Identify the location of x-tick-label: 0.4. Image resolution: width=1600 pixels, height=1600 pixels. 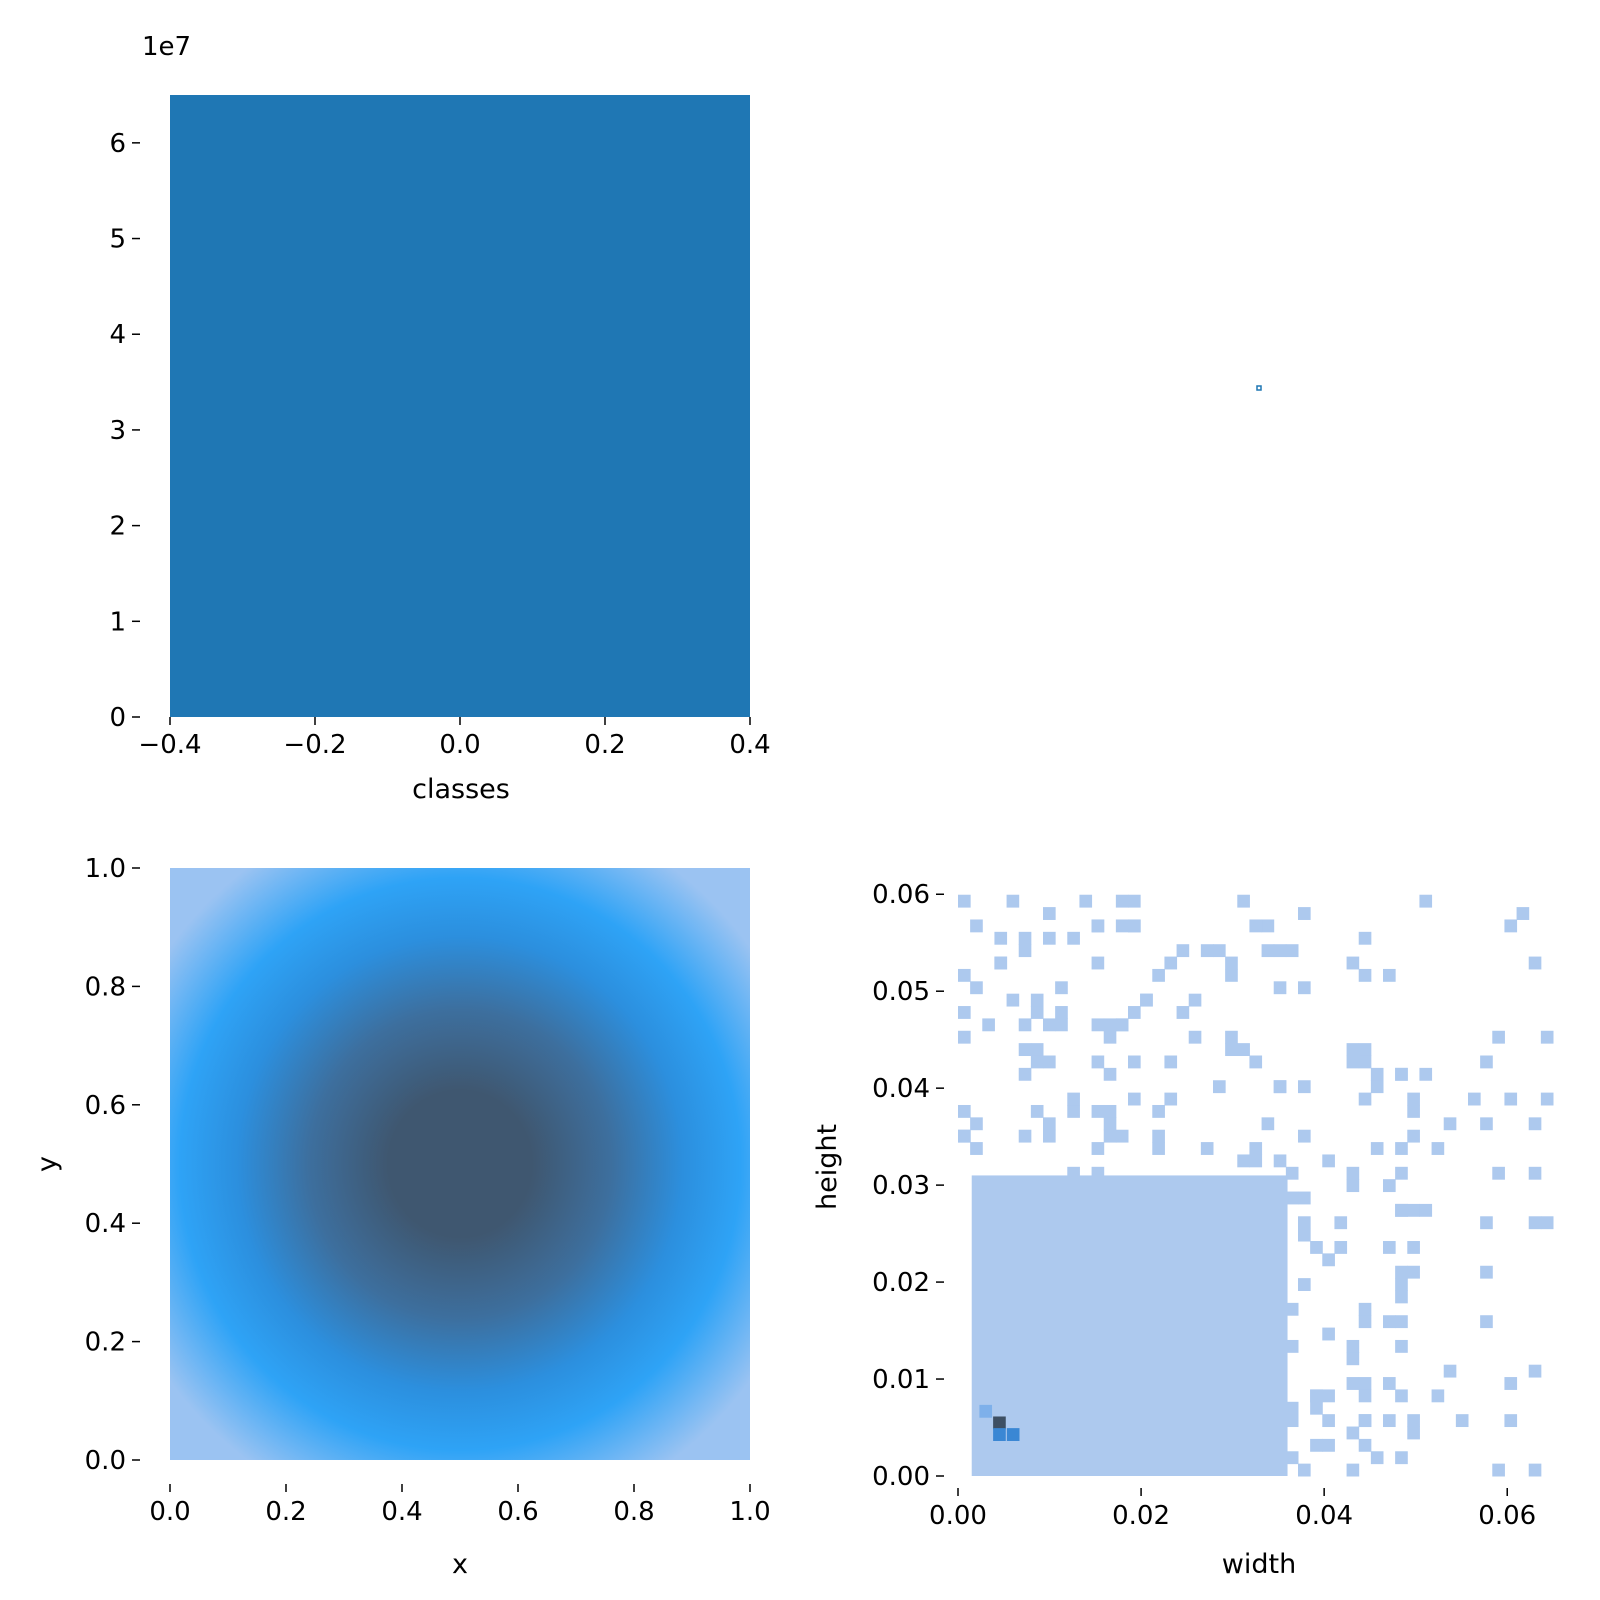
(401, 1512).